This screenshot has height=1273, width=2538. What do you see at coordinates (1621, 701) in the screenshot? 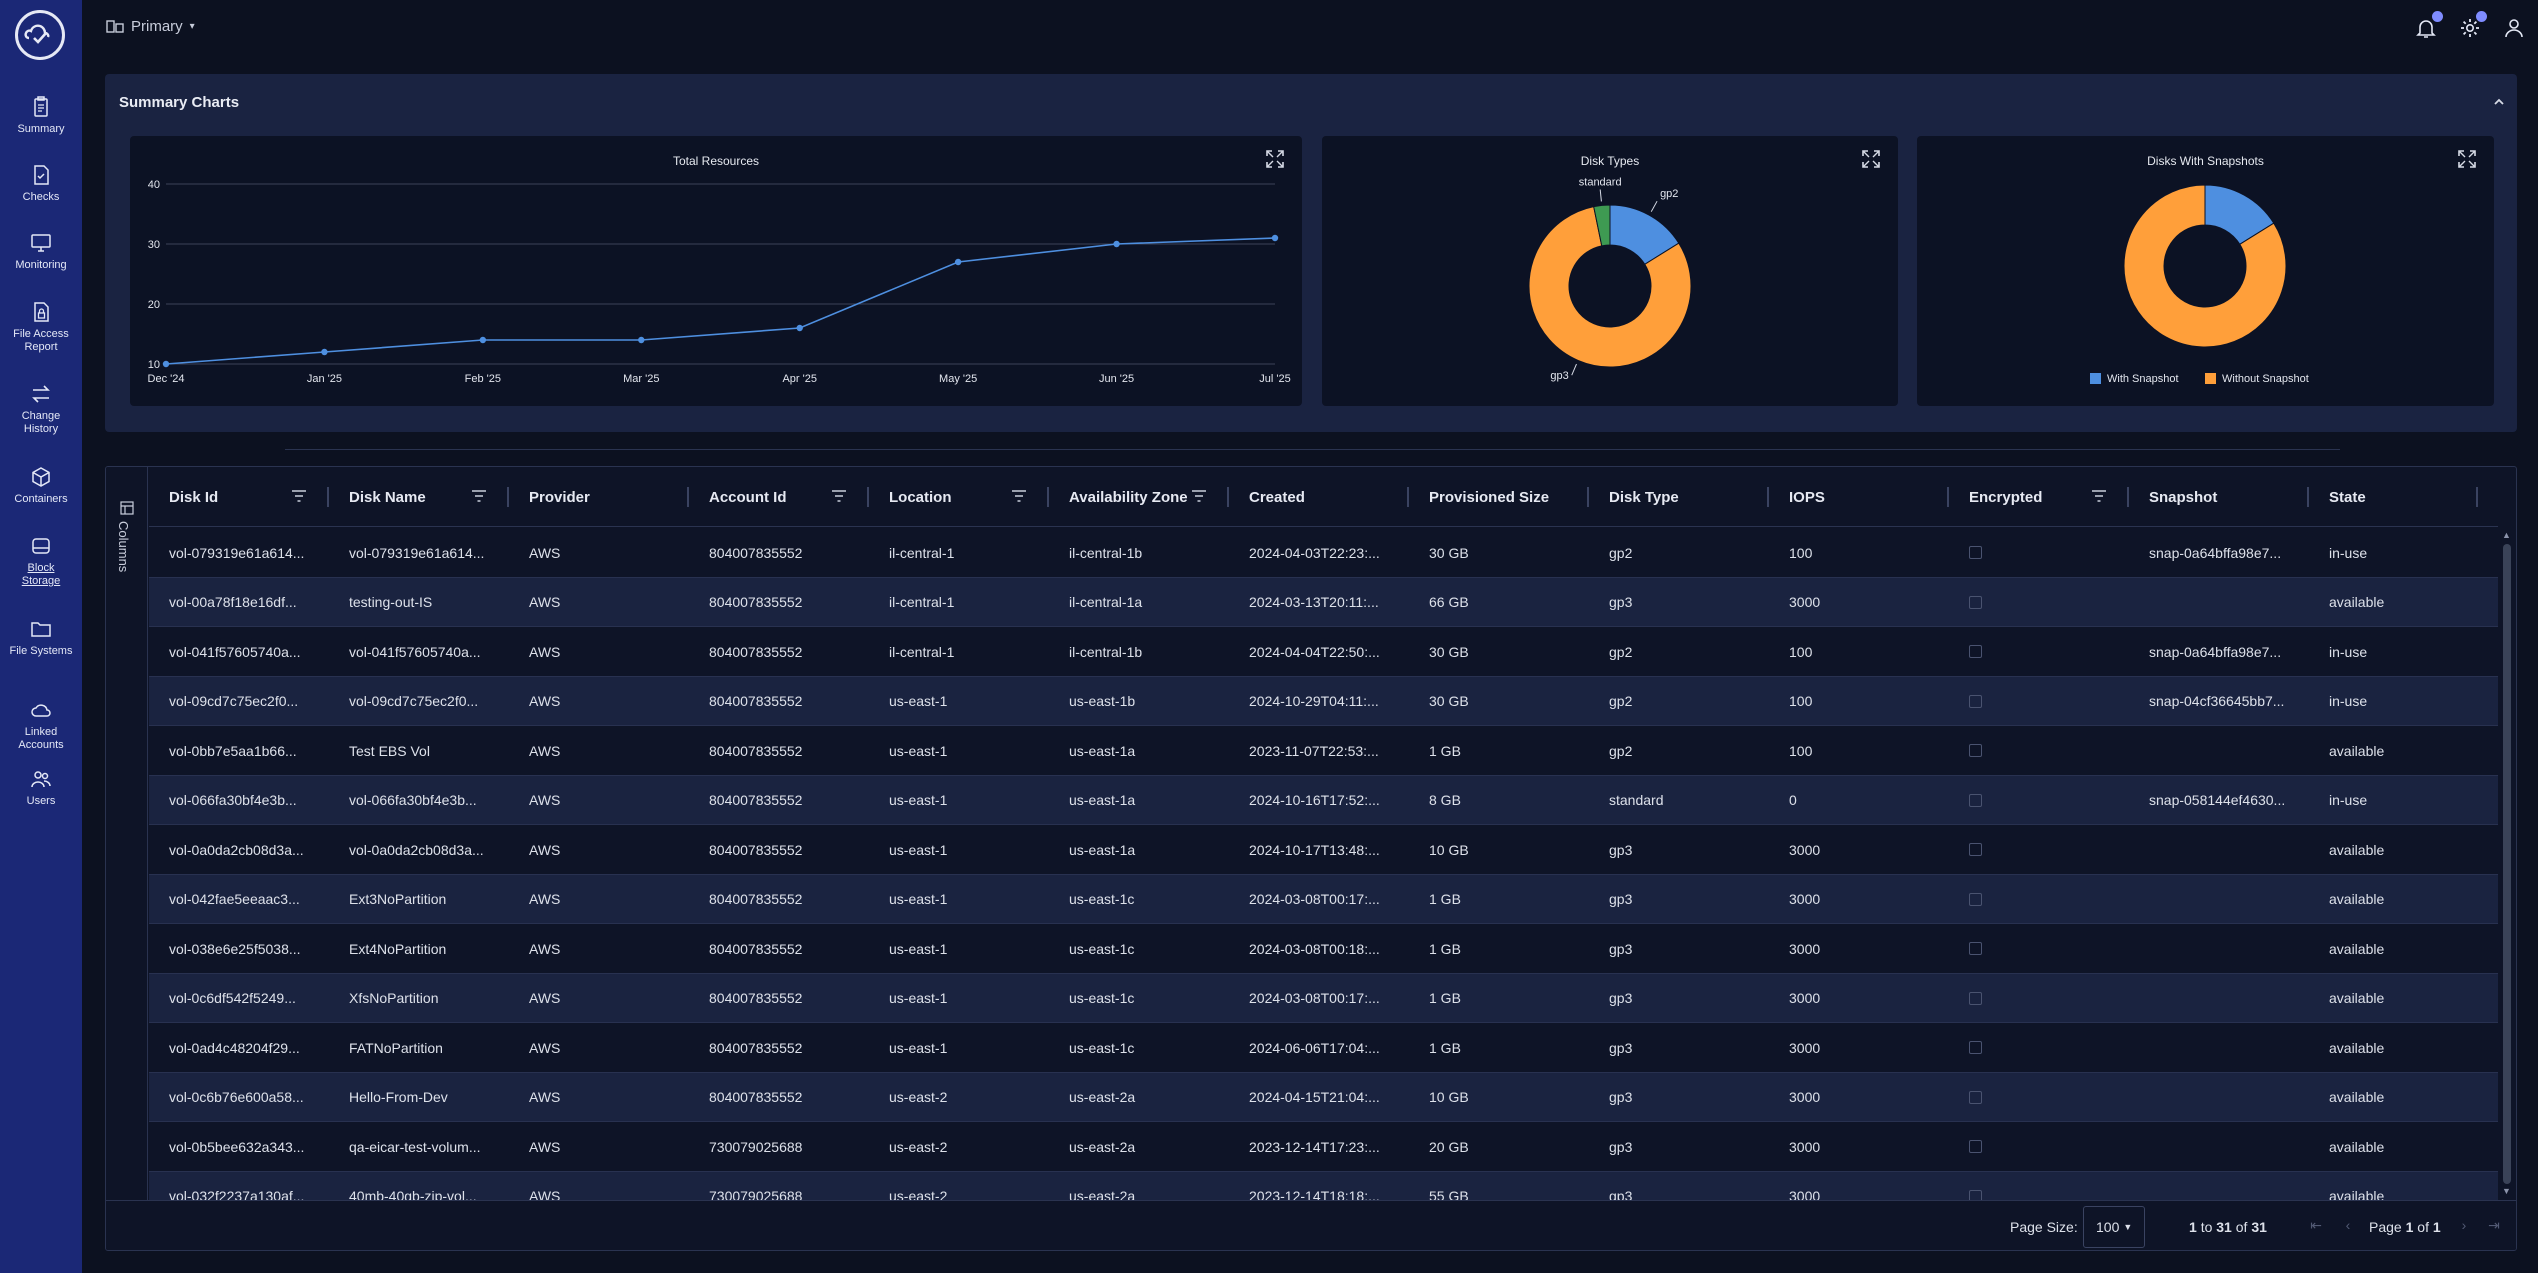
I see `cell-disk-type: gp2` at bounding box center [1621, 701].